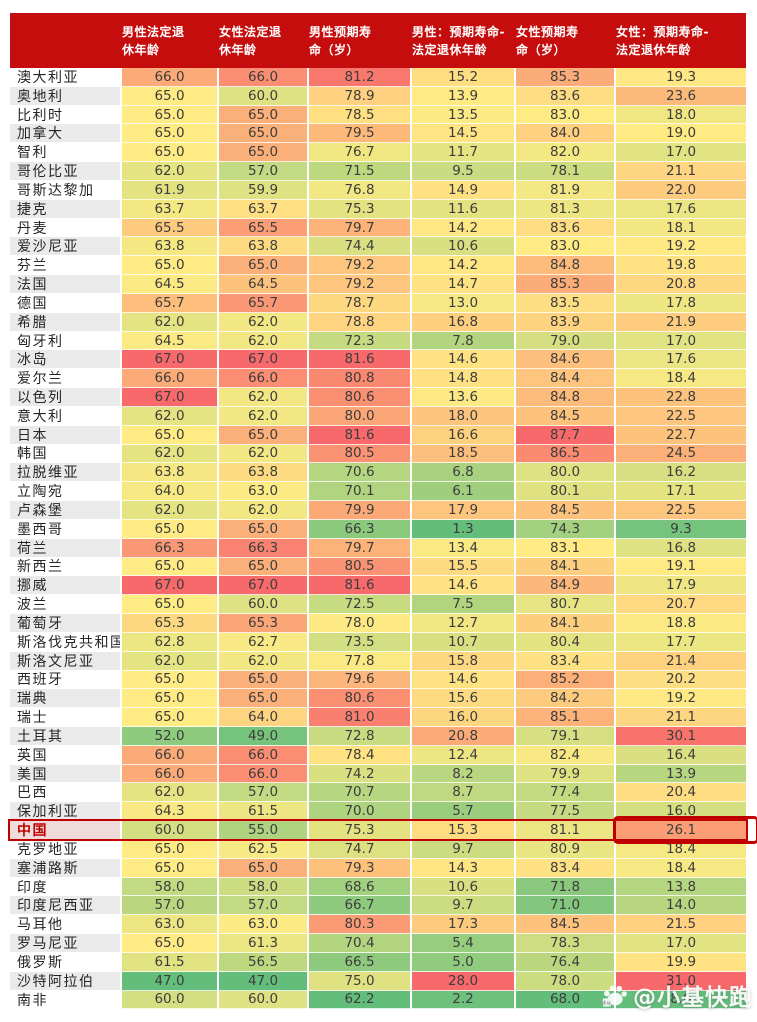 Image resolution: width=757 pixels, height=1022 pixels. Describe the element at coordinates (565, 435) in the screenshot. I see `value-cell: 87.7` at that location.